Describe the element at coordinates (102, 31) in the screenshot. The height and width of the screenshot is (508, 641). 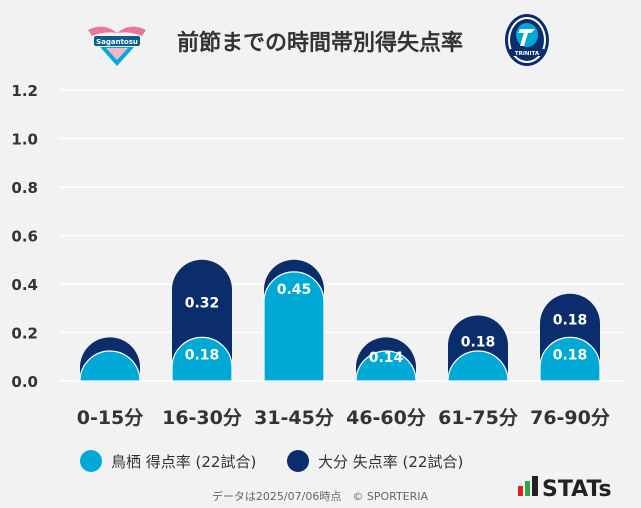
I see `sagan-tosu-logo-left-wing` at that location.